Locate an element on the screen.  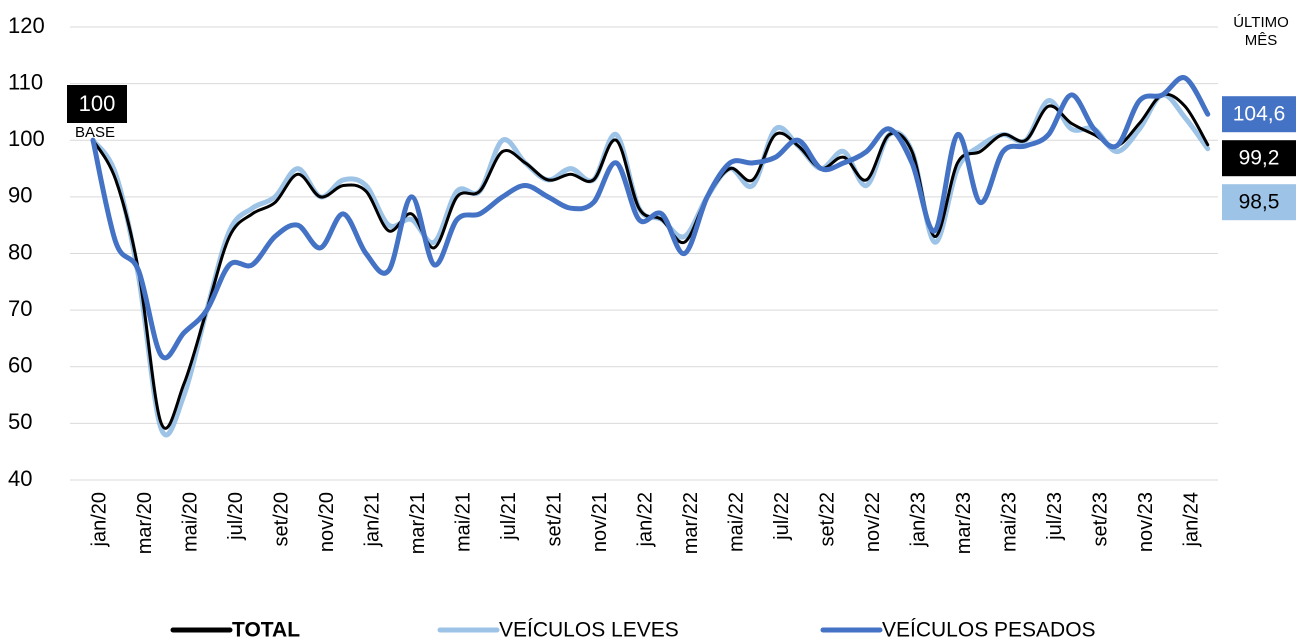
x-tick-label: jan/20 is located at coordinates (99, 520).